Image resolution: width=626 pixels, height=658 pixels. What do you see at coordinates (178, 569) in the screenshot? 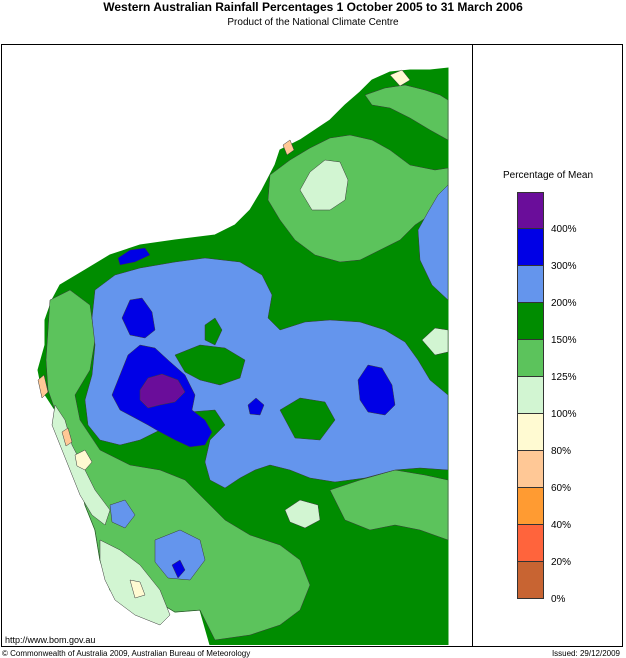
I see `south-dark-blue` at bounding box center [178, 569].